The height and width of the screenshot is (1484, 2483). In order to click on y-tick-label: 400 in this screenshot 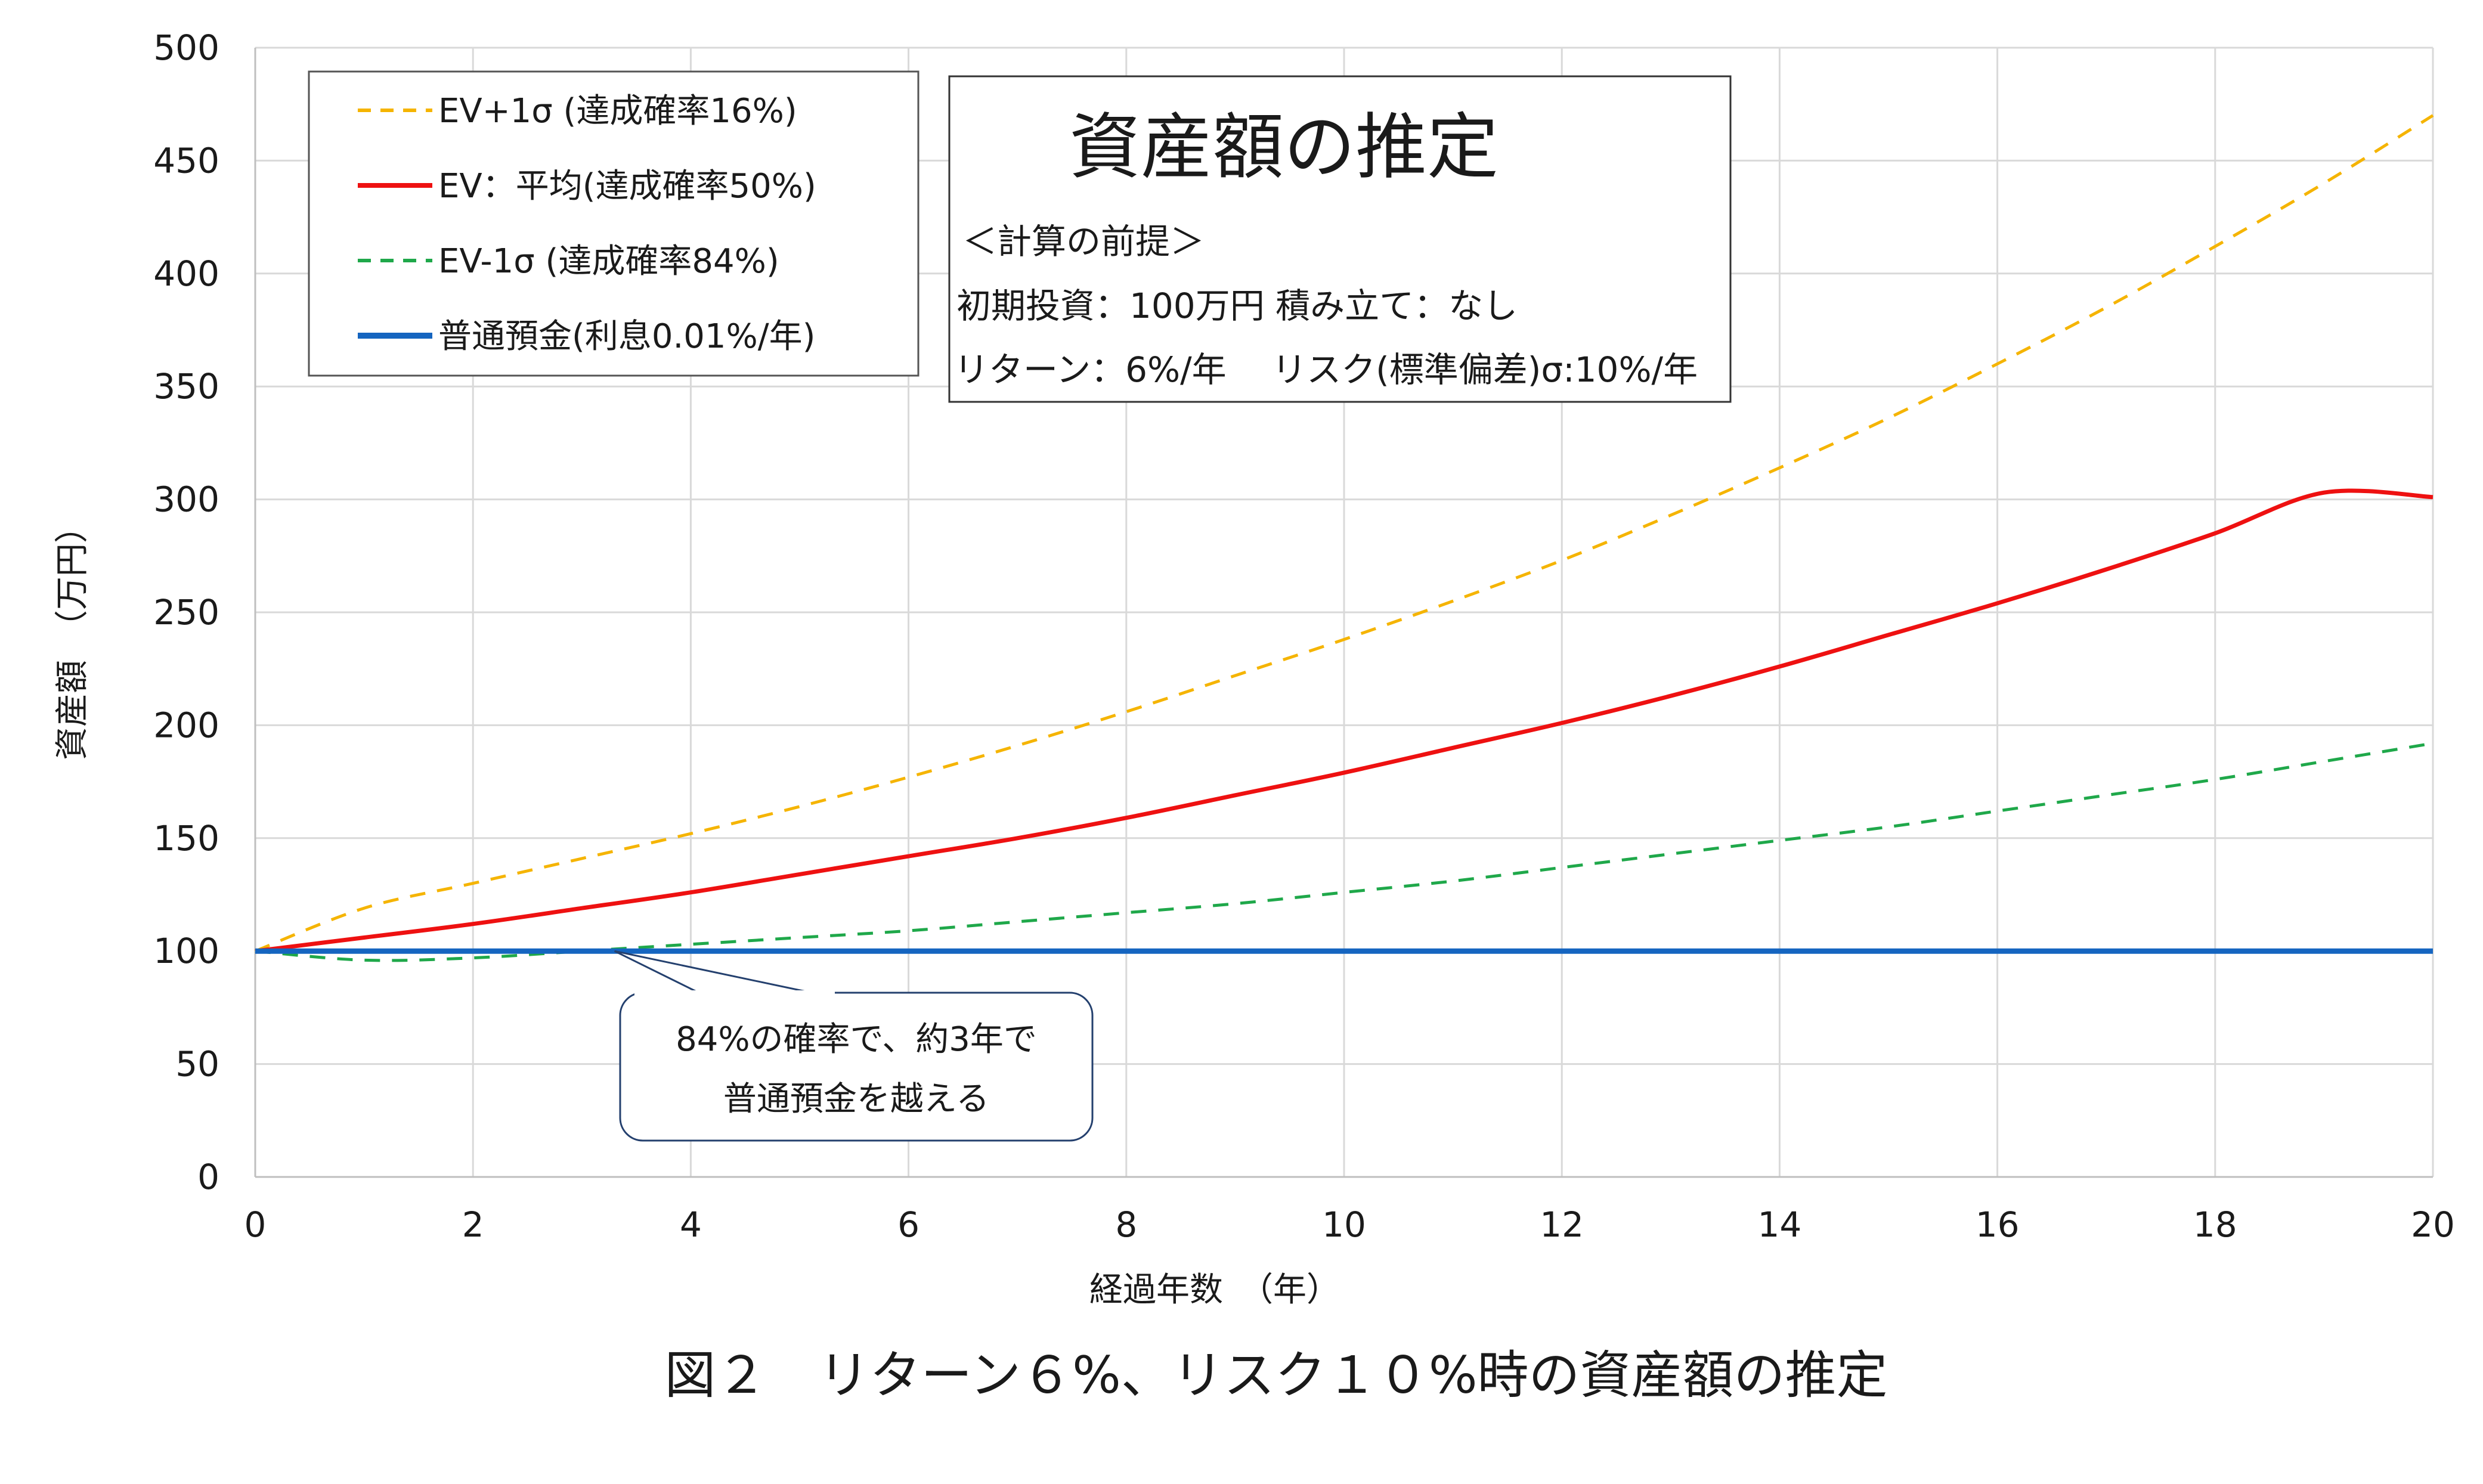, I will do `click(186, 273)`.